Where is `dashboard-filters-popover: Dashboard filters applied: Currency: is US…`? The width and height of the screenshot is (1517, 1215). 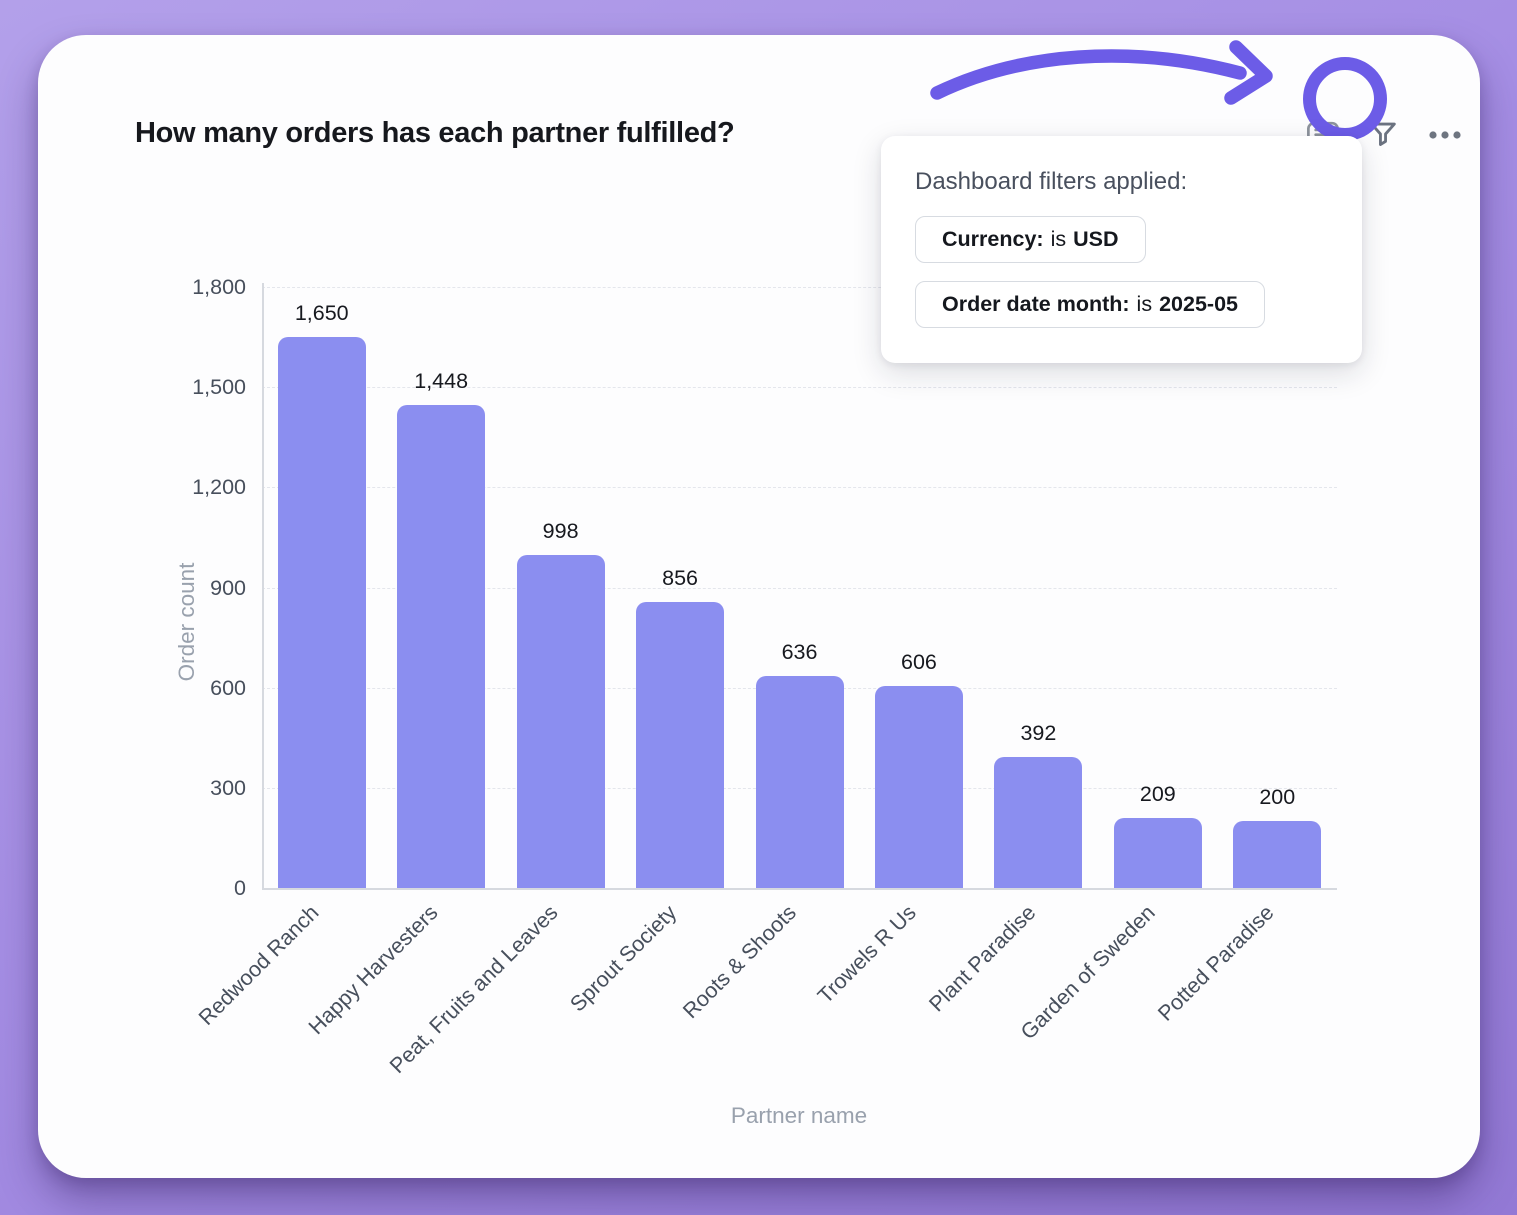
dashboard-filters-popover: Dashboard filters applied: Currency: is US… is located at coordinates (1121, 249).